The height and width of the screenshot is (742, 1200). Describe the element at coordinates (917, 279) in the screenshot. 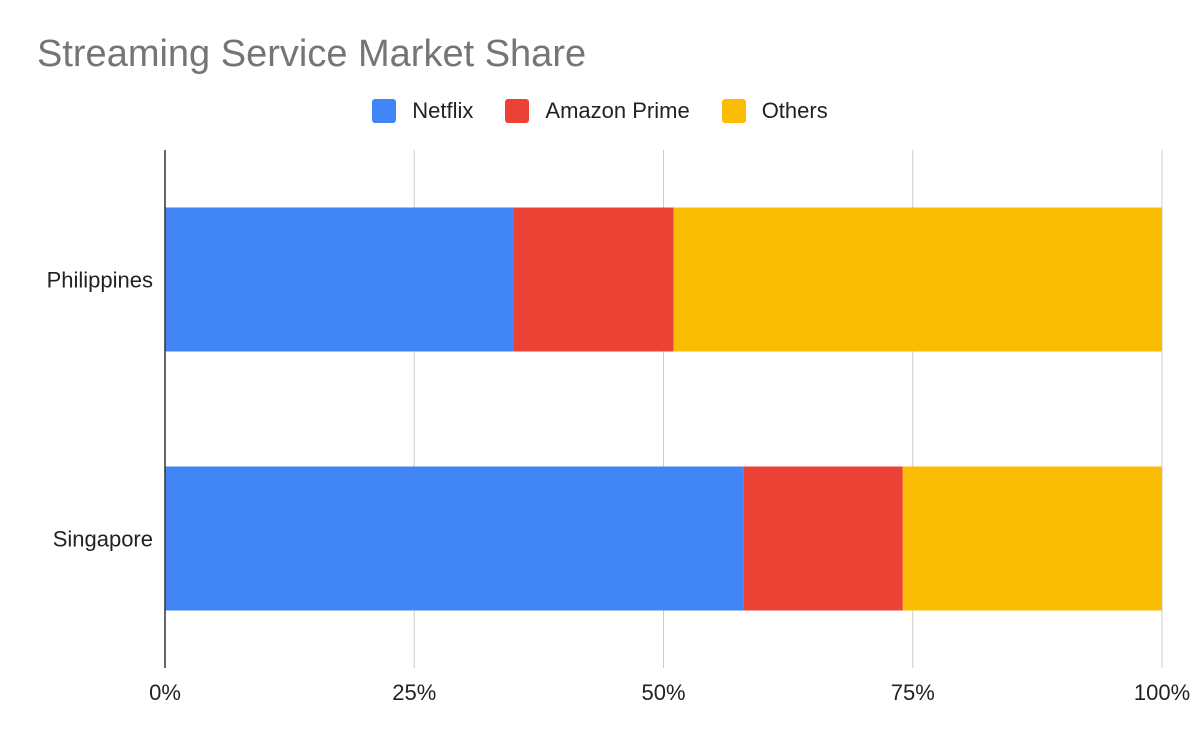

I see `bar-others-philippines` at that location.